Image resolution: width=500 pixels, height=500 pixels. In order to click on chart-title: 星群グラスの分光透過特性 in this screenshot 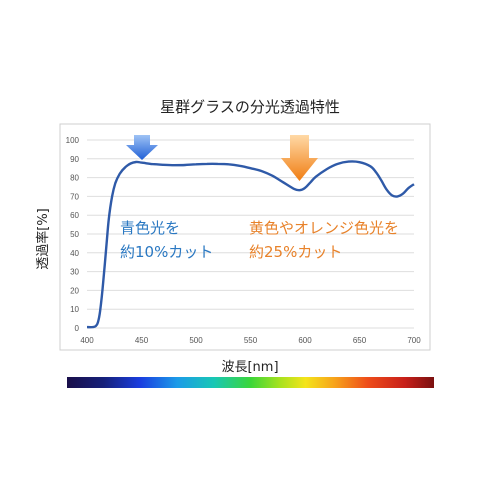, I will do `click(250, 107)`.